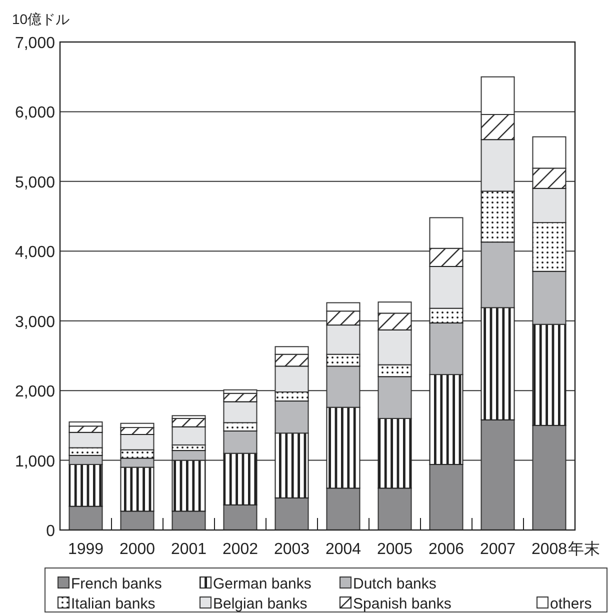 Image resolution: width=616 pixels, height=614 pixels. I want to click on y-tick-label: 3,000, so click(35, 322).